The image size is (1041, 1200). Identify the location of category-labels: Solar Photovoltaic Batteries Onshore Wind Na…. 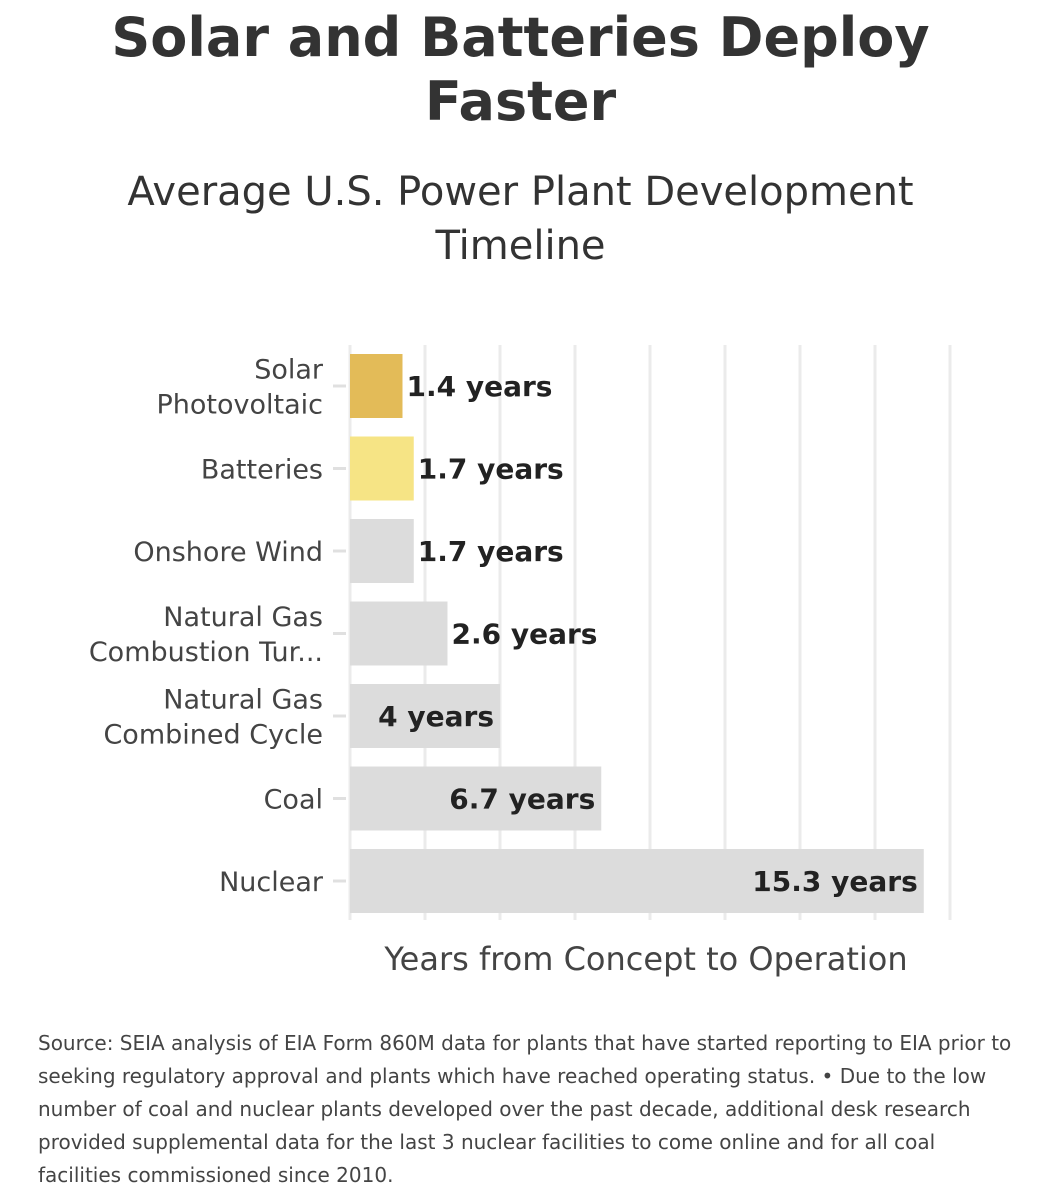
(206, 627).